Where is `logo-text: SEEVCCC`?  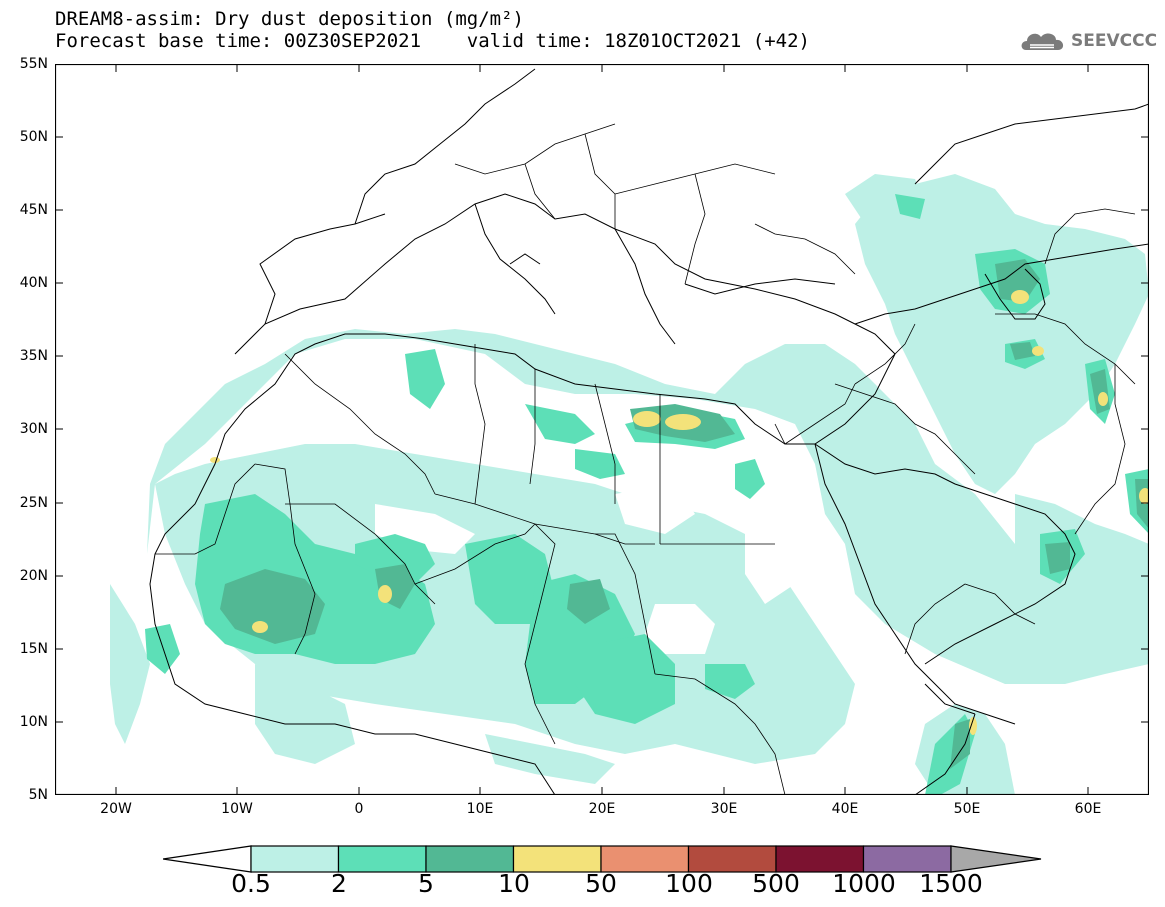
logo-text: SEEVCCC is located at coordinates (1114, 41).